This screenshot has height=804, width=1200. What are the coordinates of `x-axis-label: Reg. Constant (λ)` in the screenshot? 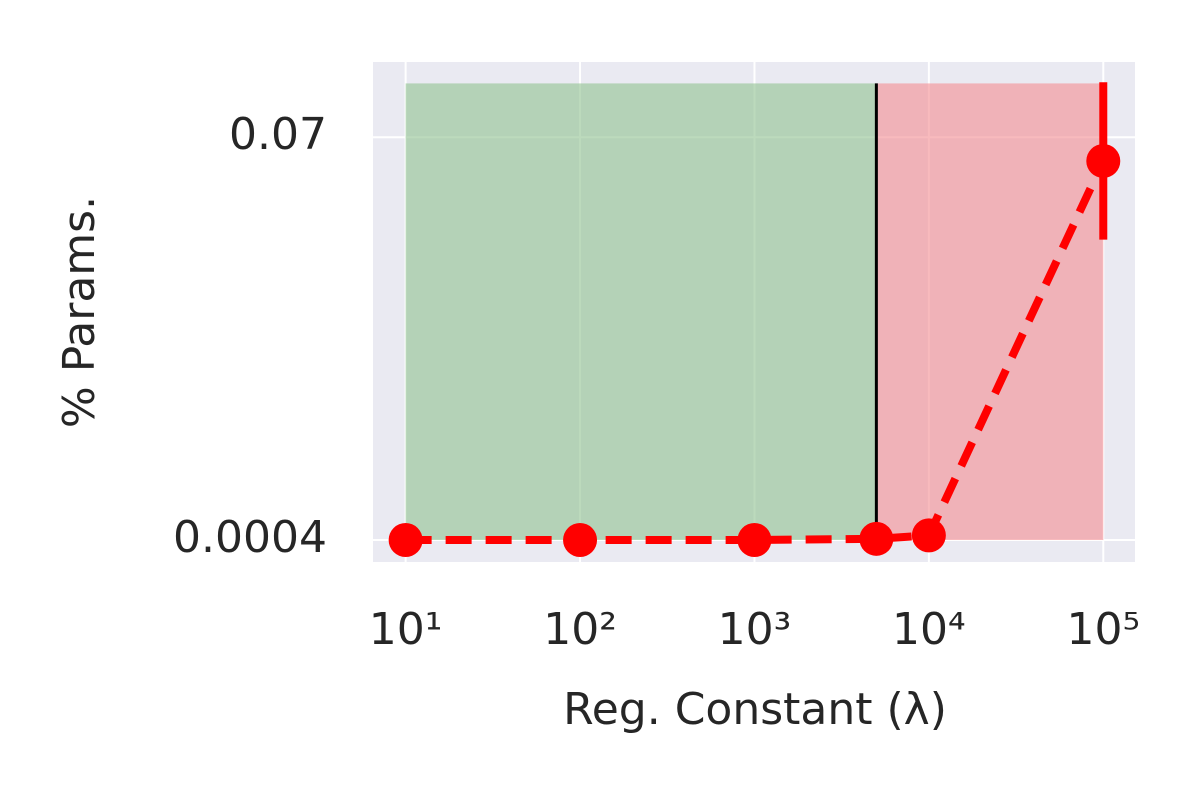 It's located at (755, 709).